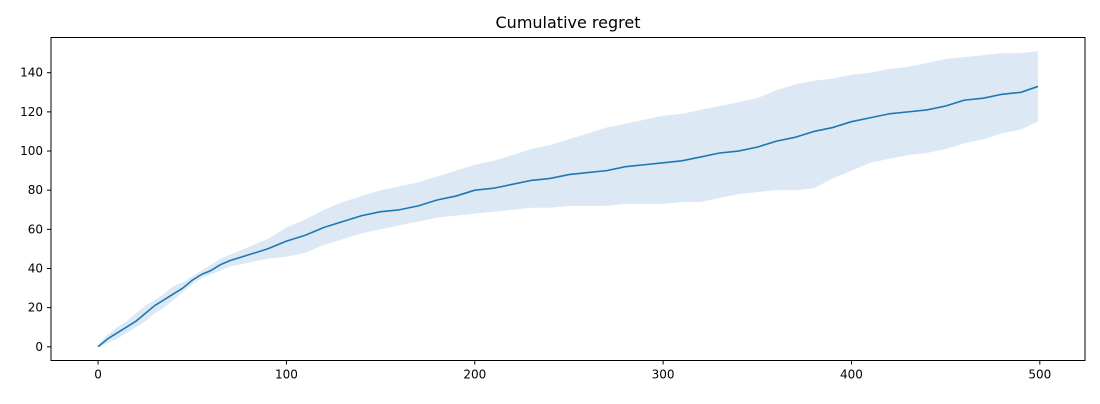 The width and height of the screenshot is (1100, 404). What do you see at coordinates (474, 375) in the screenshot?
I see `x-tick-label: 200` at bounding box center [474, 375].